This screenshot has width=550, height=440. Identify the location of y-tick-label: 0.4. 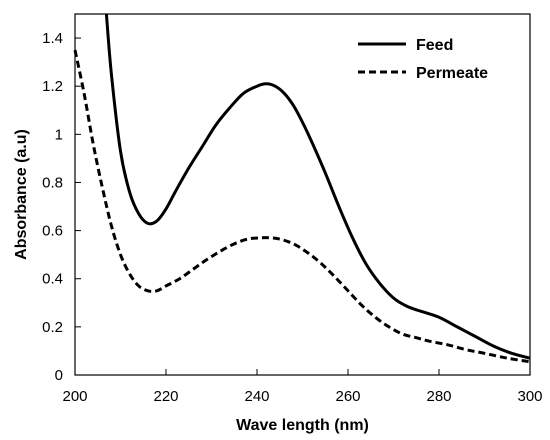
(52, 279).